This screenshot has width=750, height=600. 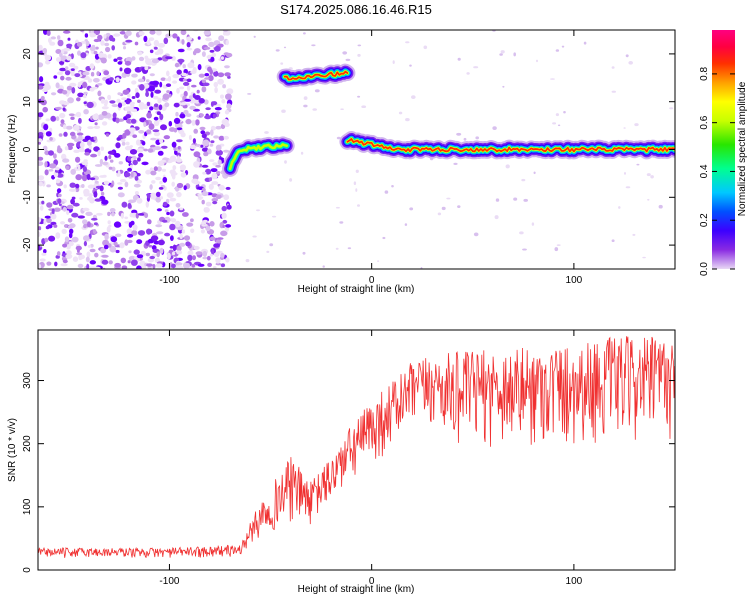 I want to click on x-tick-label: 0, so click(x=372, y=581).